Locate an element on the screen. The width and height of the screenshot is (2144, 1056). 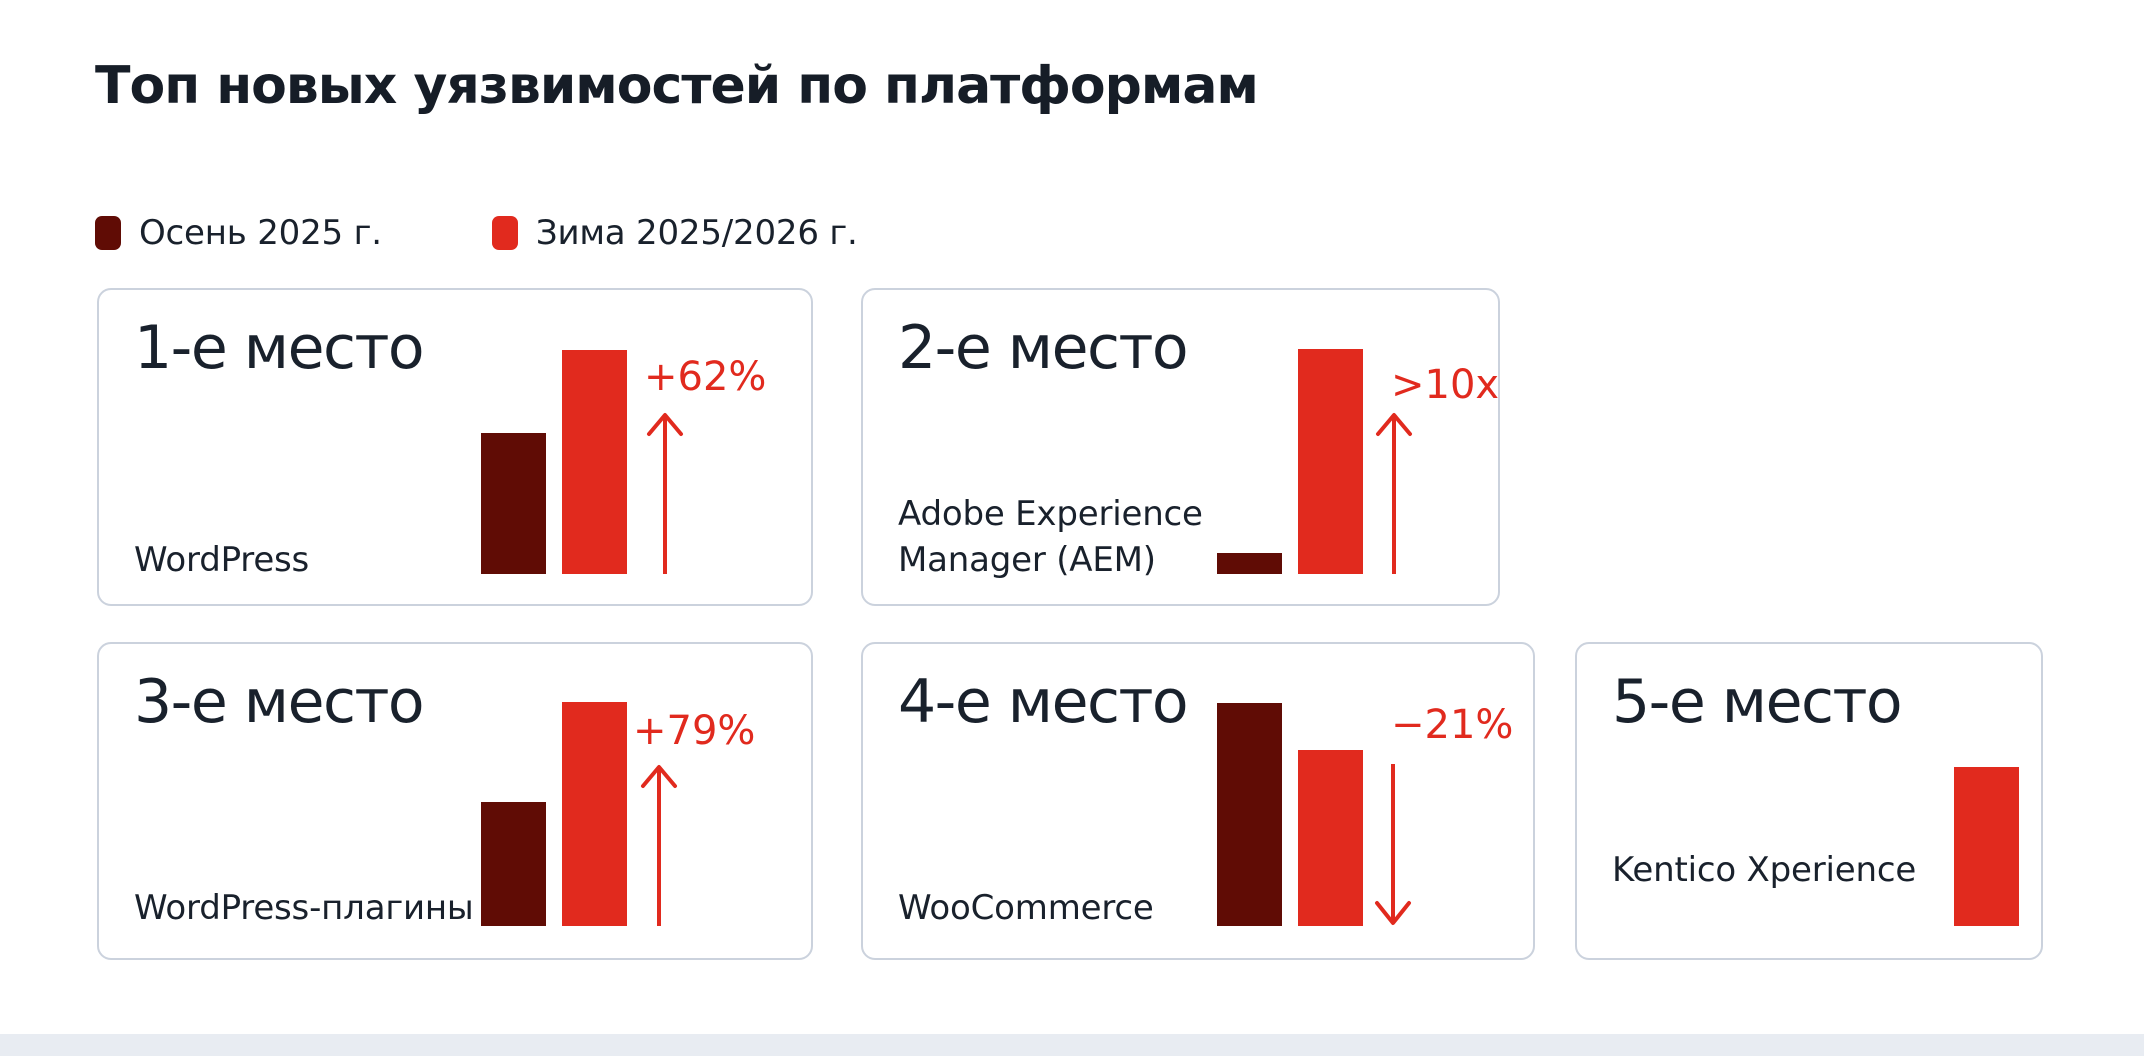
legend: Осень 2025 г. Зима 2025/2026 г. is located at coordinates (476, 233).